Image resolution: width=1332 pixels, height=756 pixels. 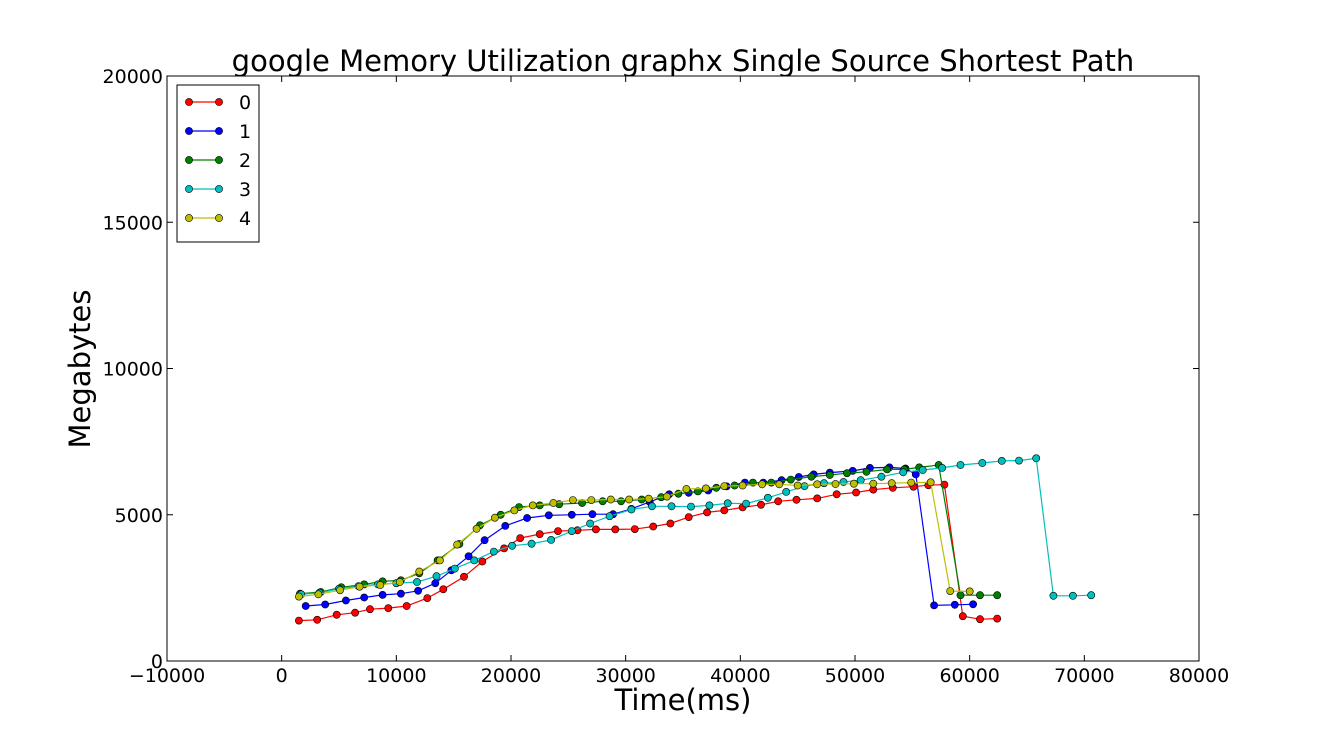 I want to click on x-tick-label: 20000, so click(x=511, y=676).